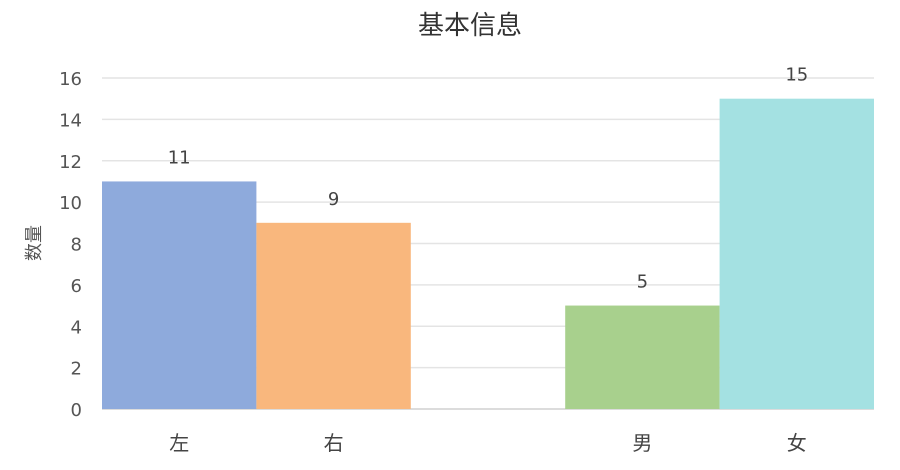  Describe the element at coordinates (76, 410) in the screenshot. I see `y-tick-label: 0` at that location.